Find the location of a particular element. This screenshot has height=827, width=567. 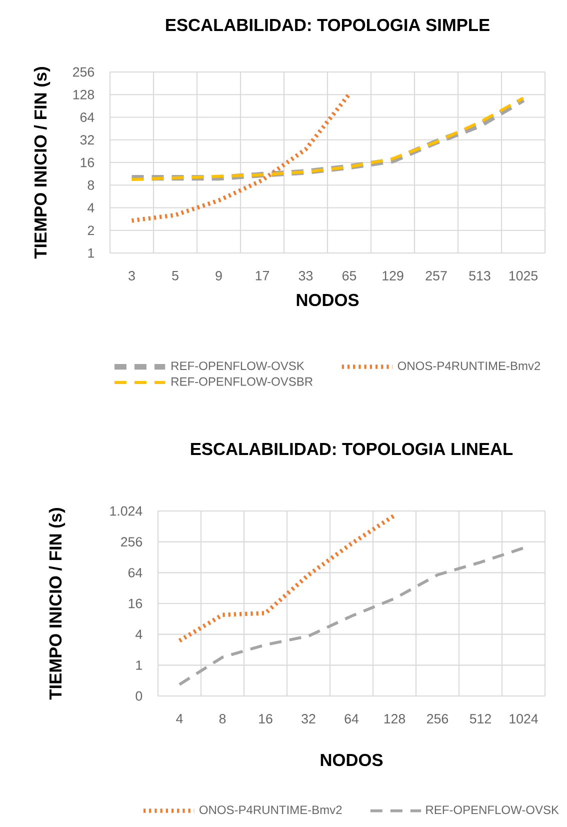

x-tick-label: 129 is located at coordinates (393, 275).